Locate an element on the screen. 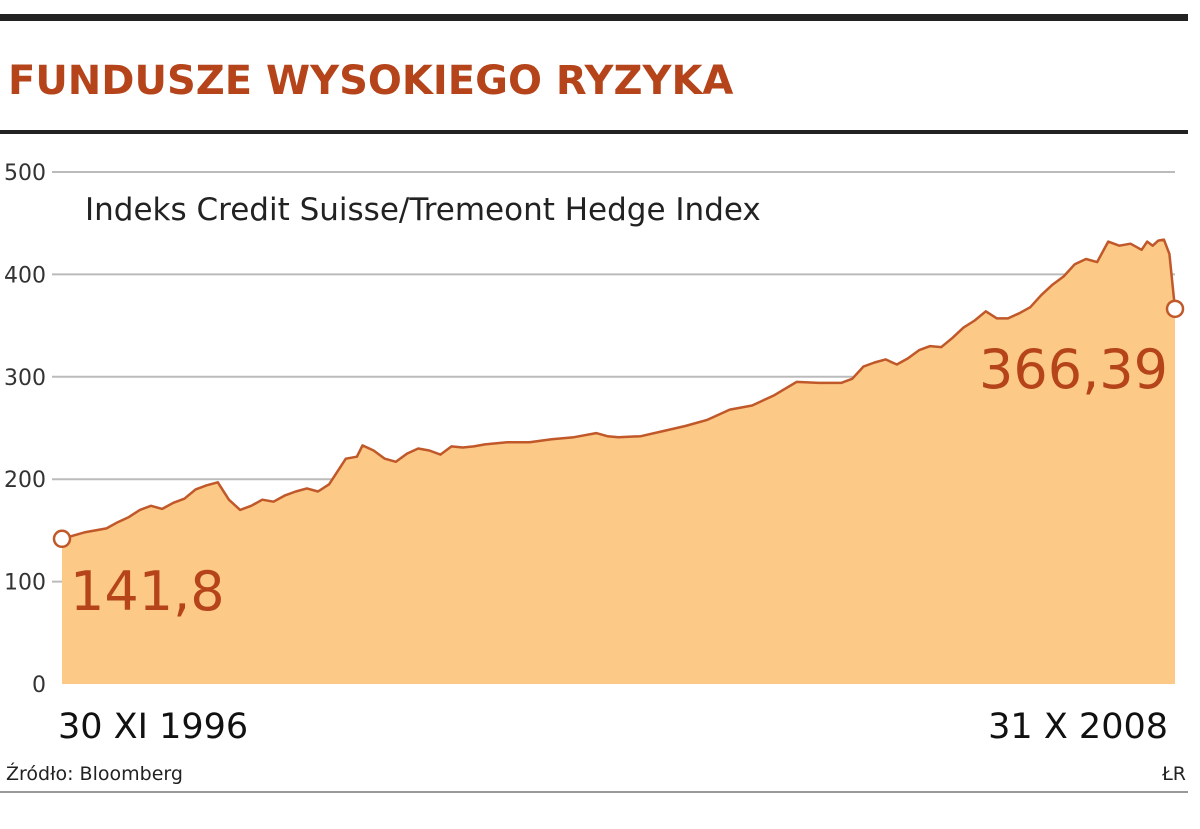  x-label-start: 30 XI 1996 is located at coordinates (153, 727).